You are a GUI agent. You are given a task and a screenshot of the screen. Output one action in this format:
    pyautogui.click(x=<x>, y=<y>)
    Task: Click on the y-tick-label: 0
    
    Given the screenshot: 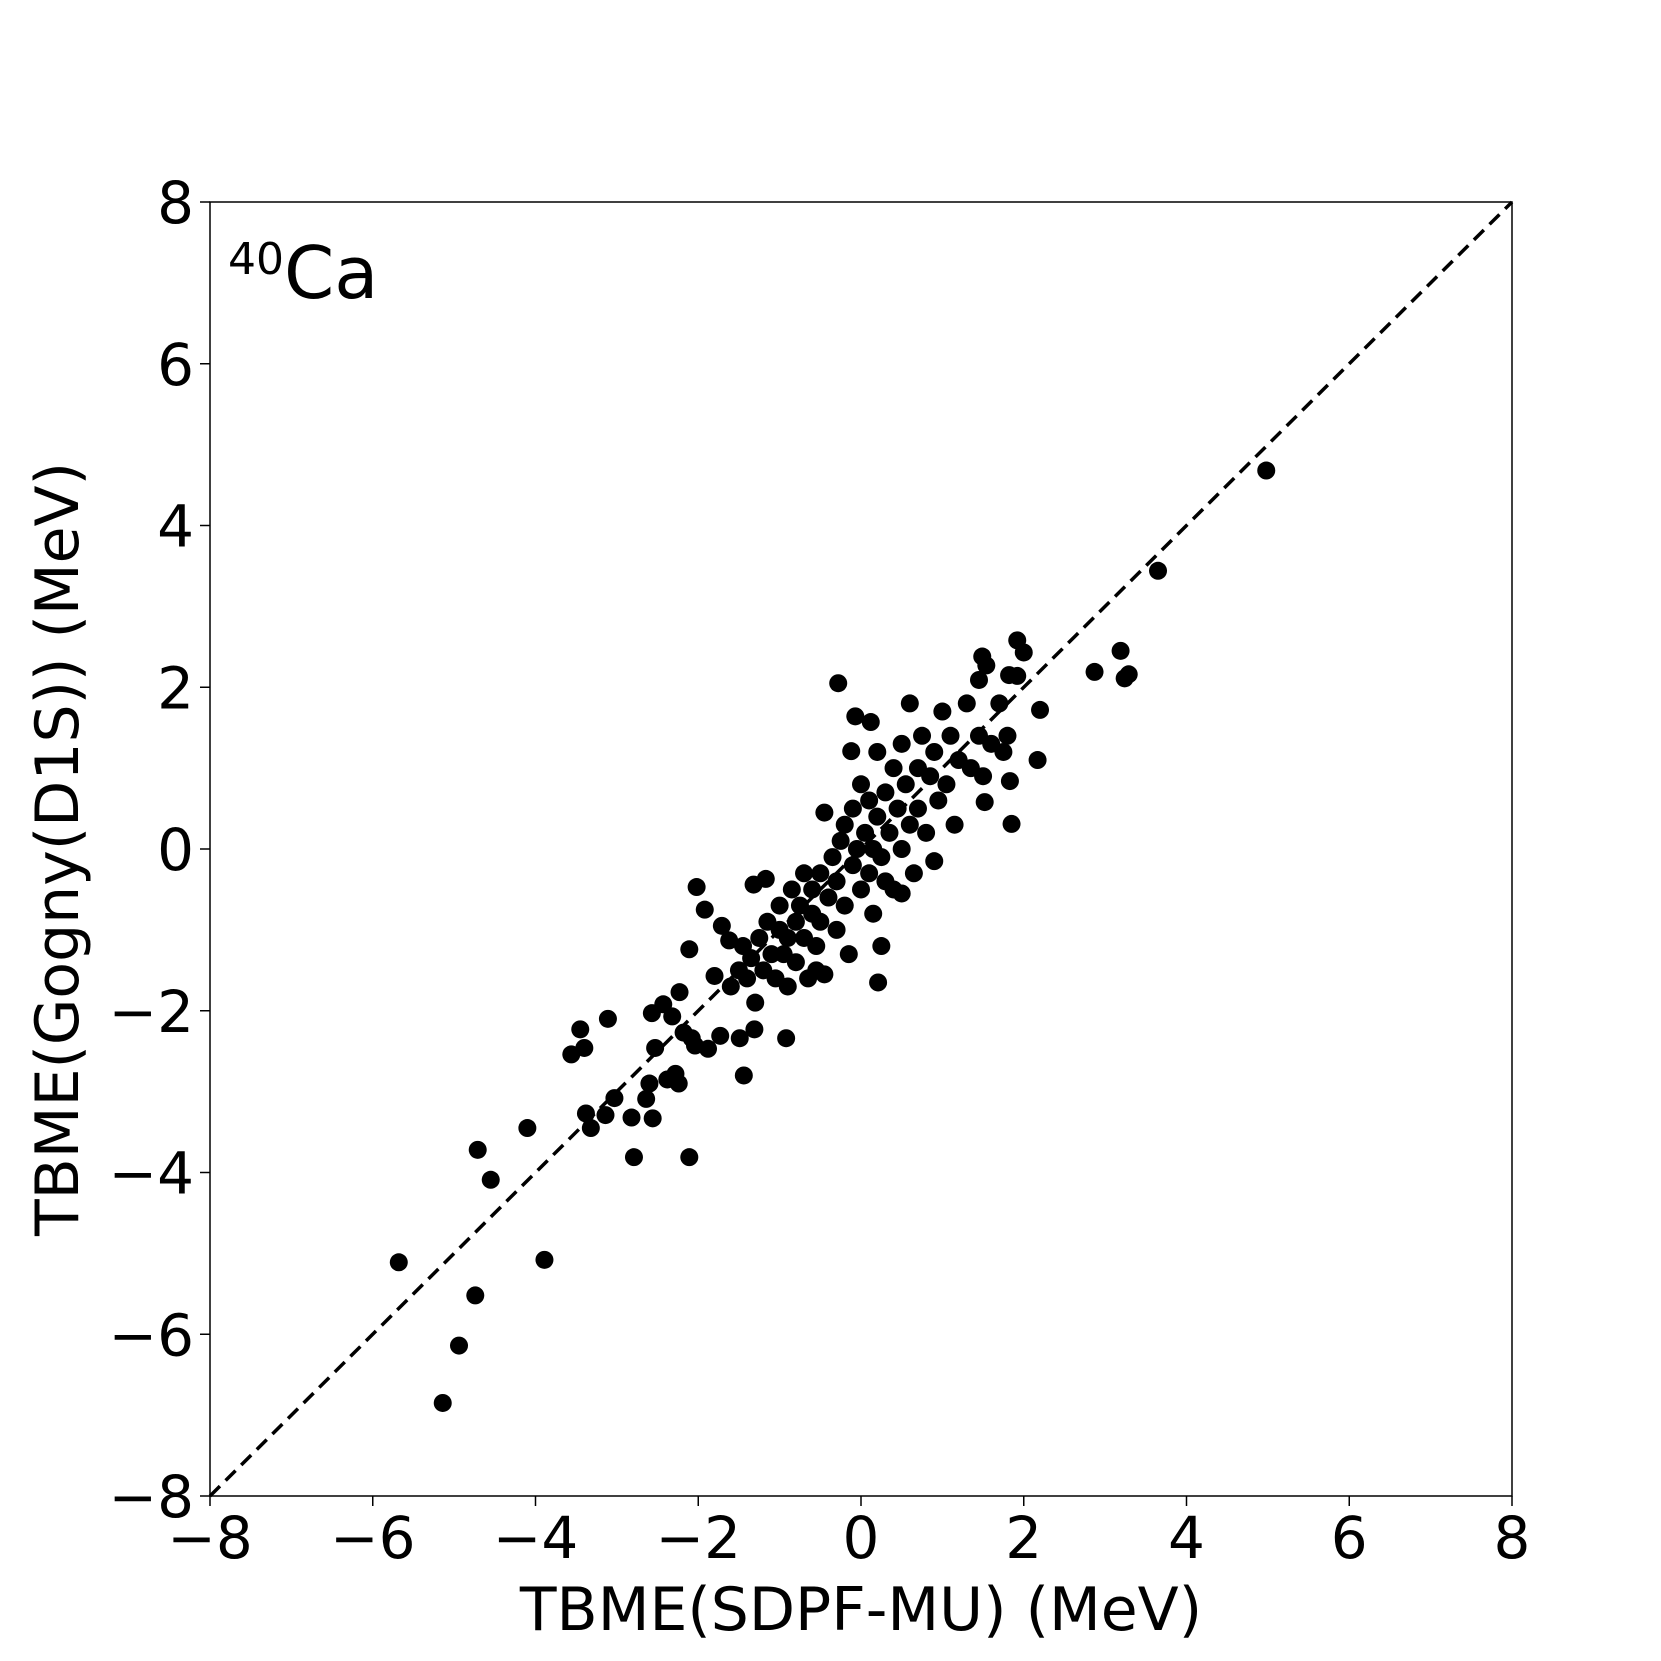 What is the action you would take?
    pyautogui.click(x=175, y=850)
    